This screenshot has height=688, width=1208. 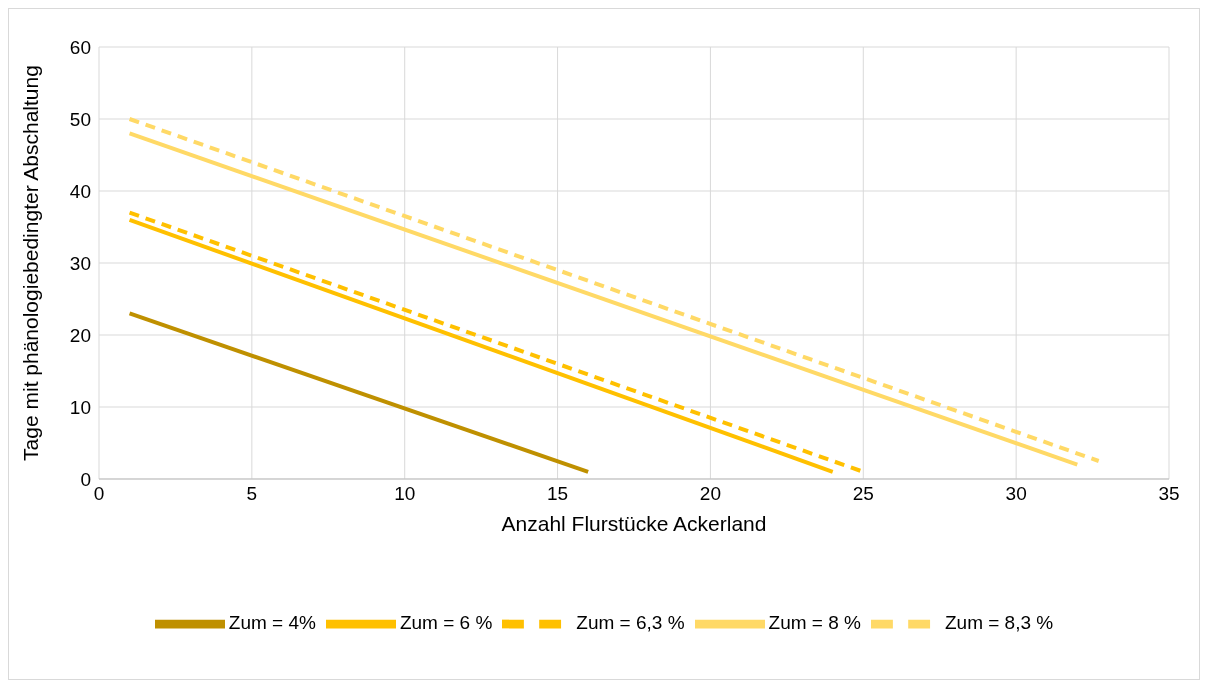 I want to click on x-tick-label: 5, so click(x=252, y=494).